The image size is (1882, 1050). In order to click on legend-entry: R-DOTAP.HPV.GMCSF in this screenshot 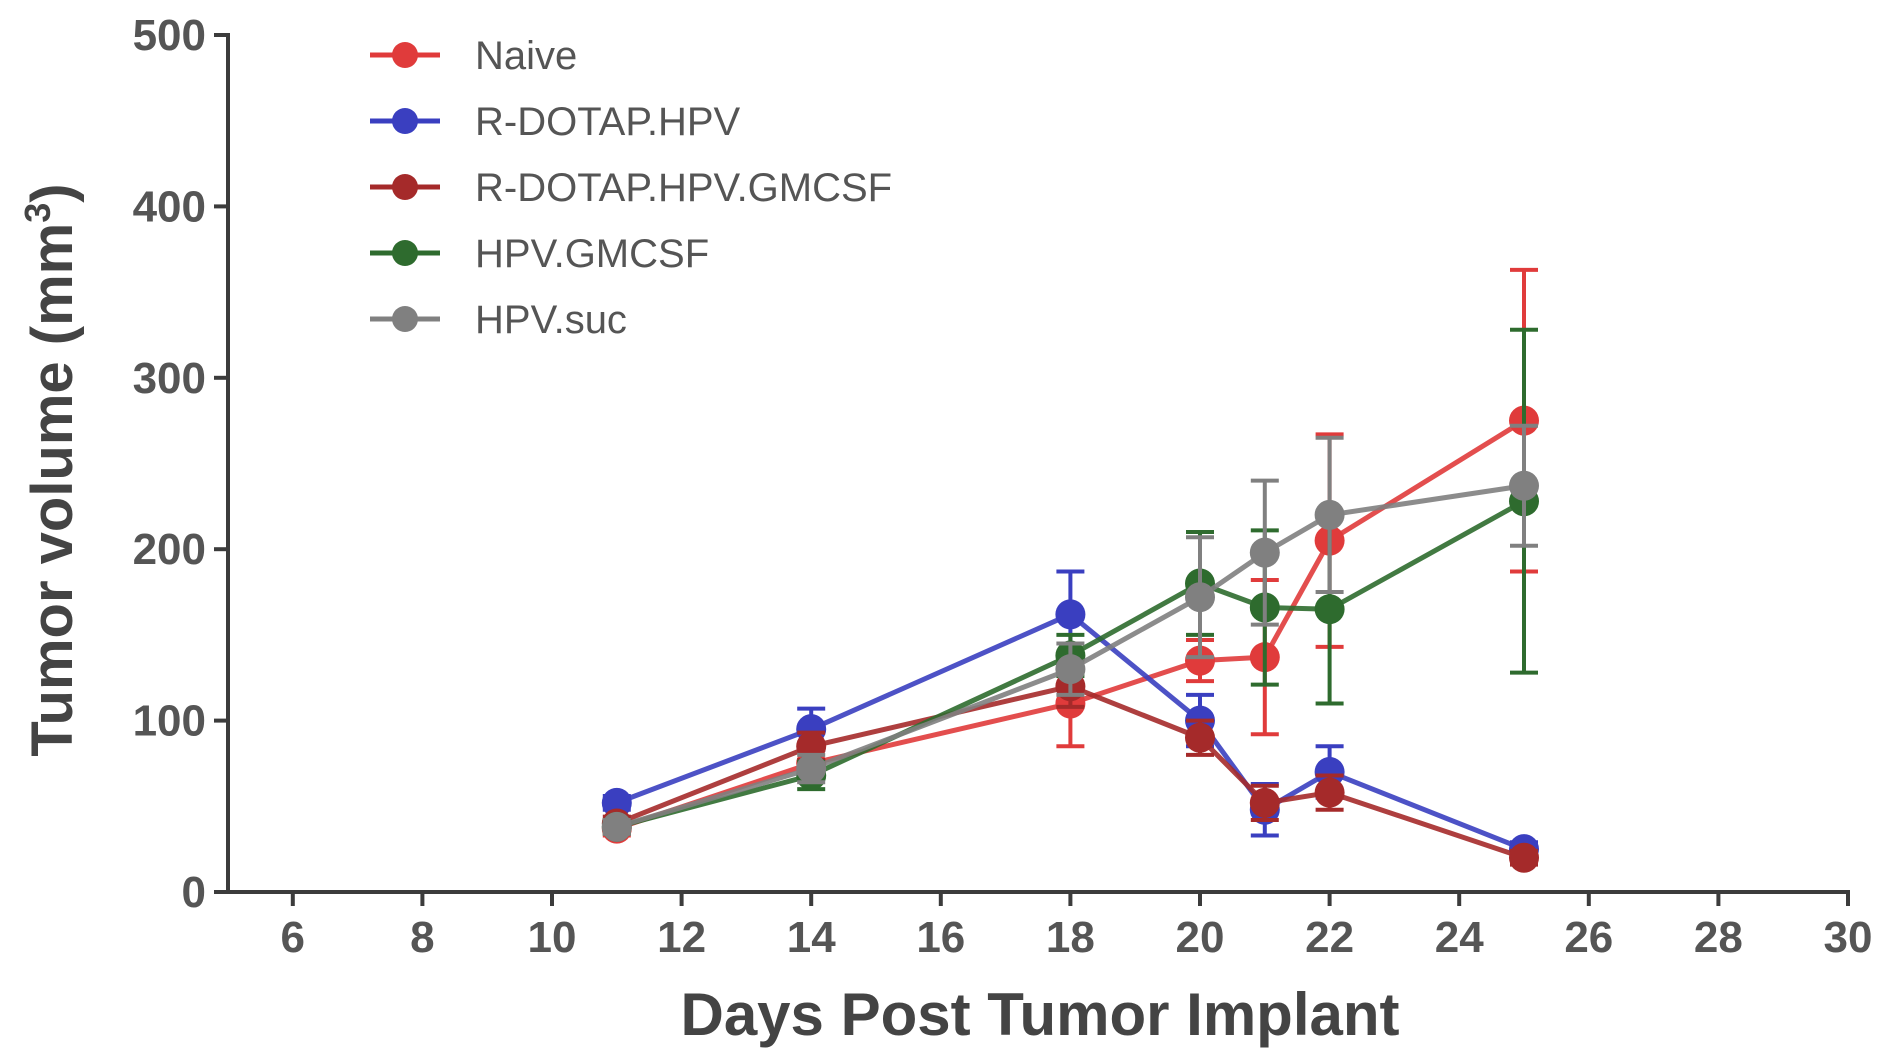, I will do `click(631, 188)`.